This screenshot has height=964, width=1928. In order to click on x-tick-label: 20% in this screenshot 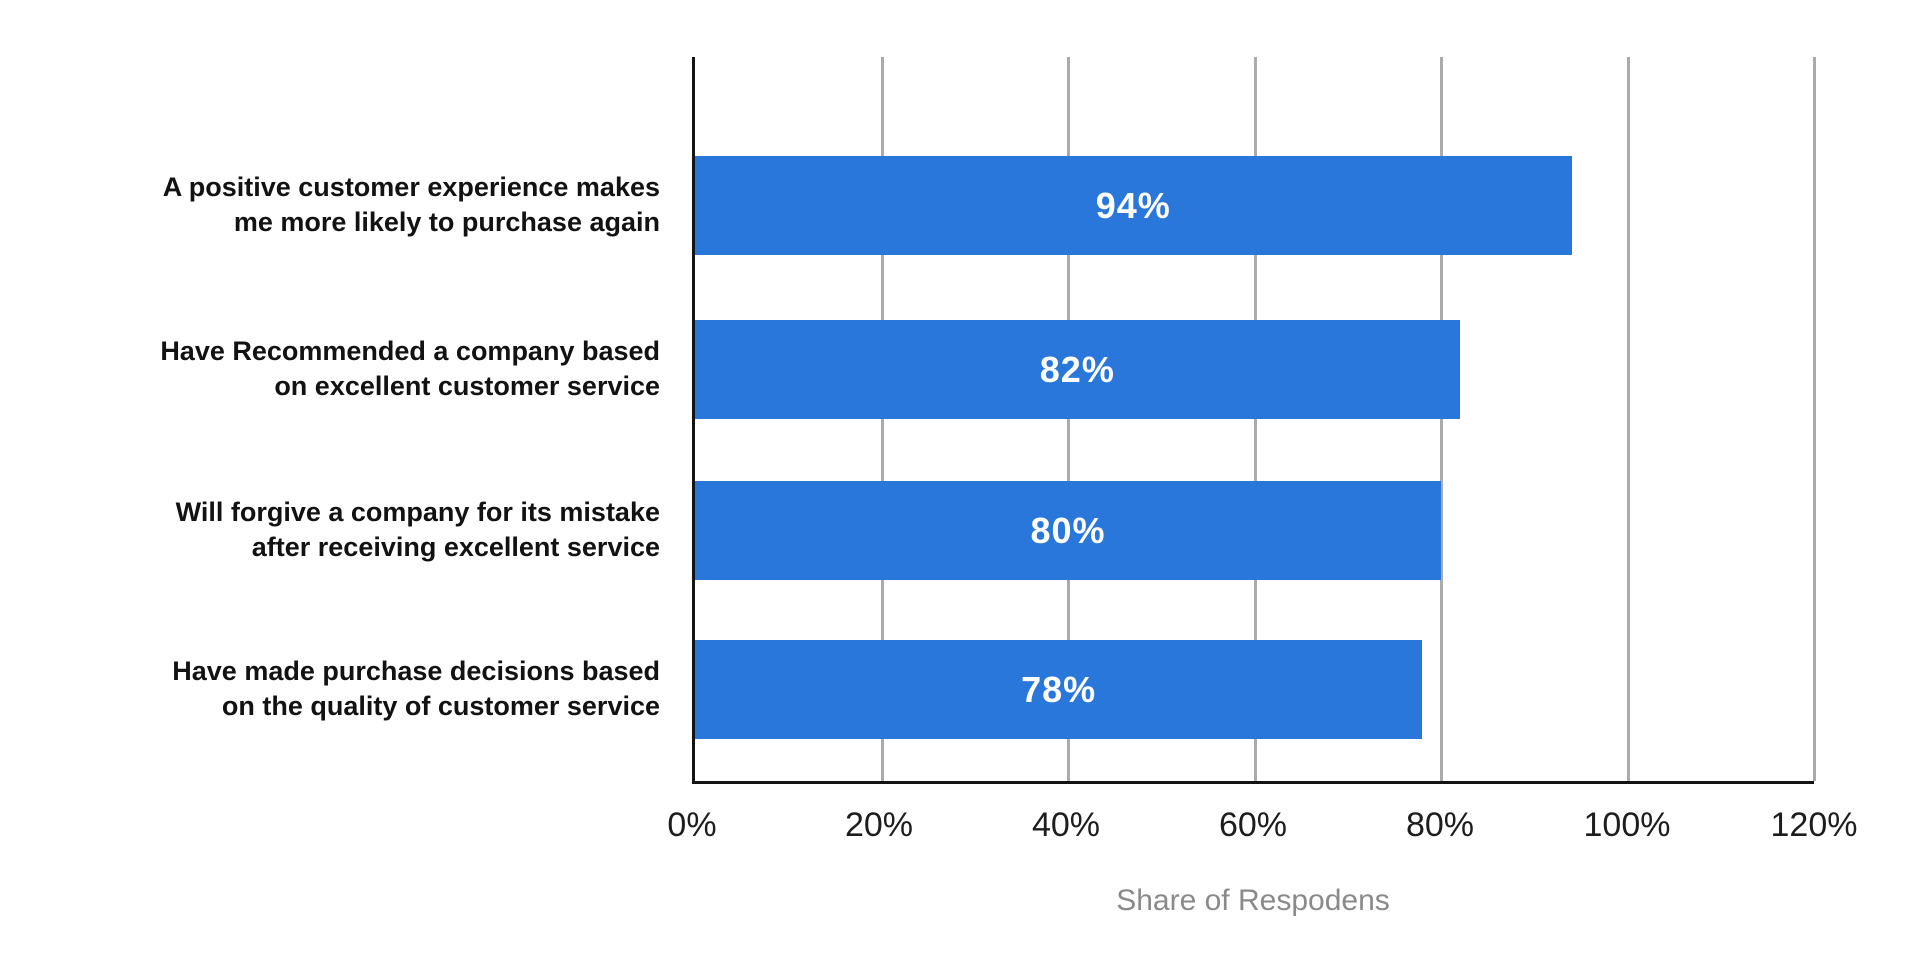, I will do `click(879, 825)`.